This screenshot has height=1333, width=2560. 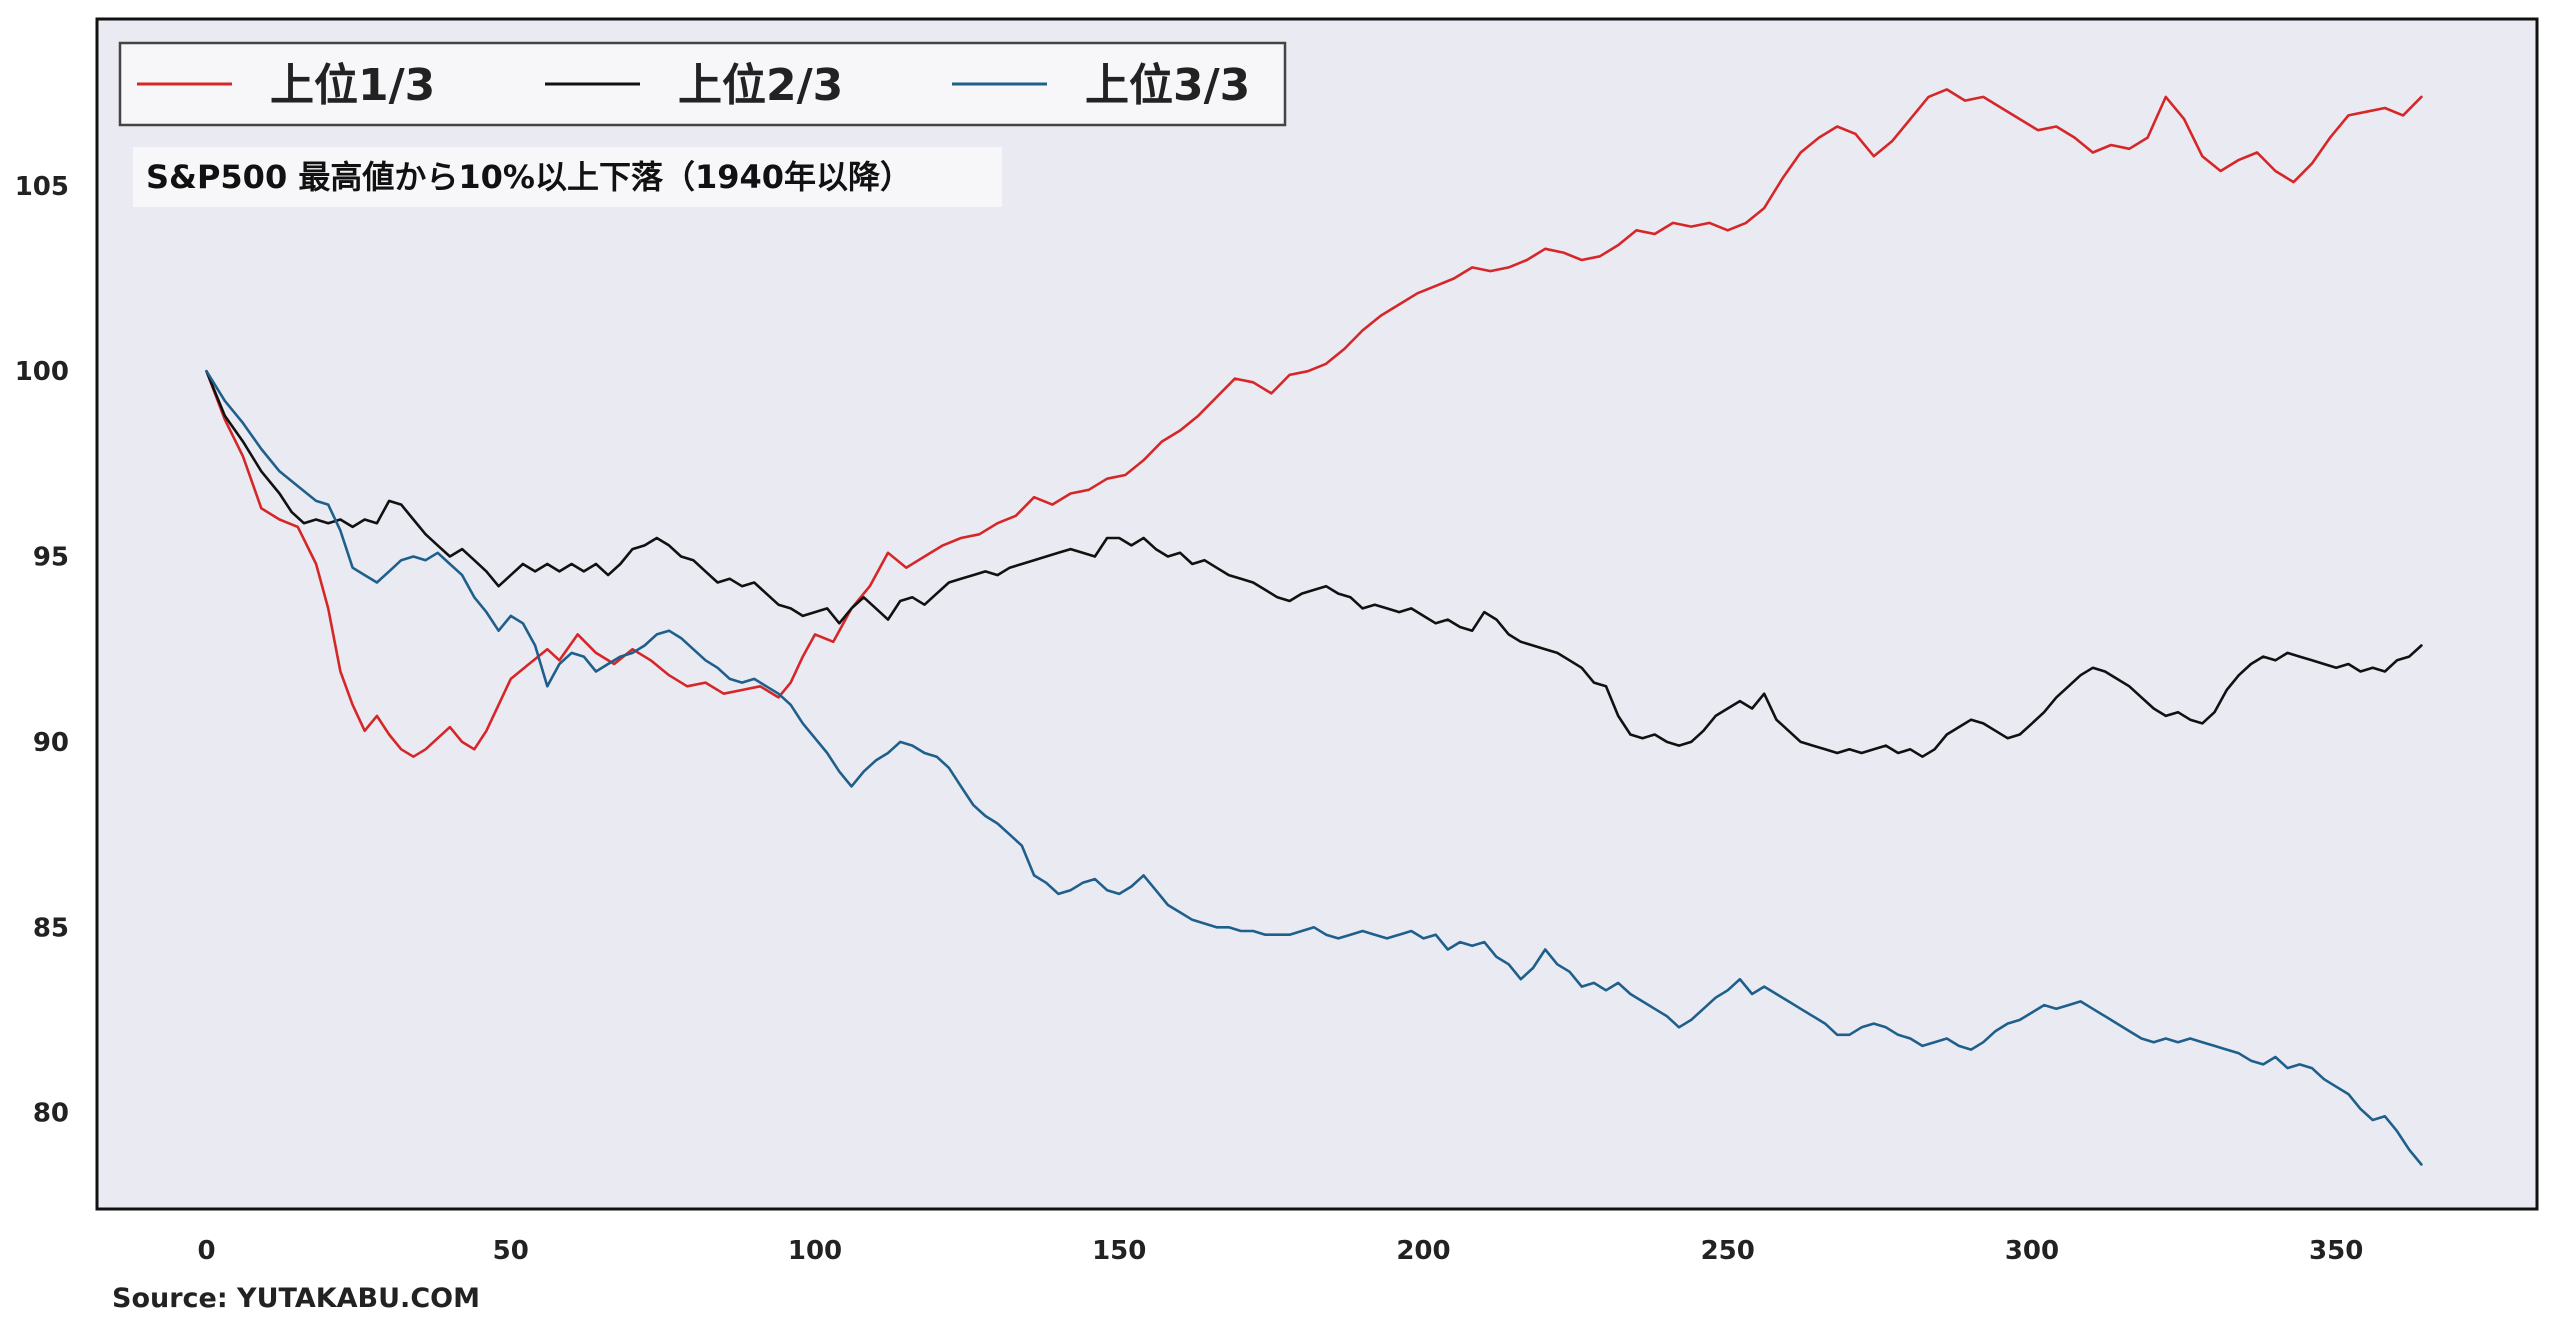 I want to click on x-tick-label-0: 0, so click(x=206, y=1251).